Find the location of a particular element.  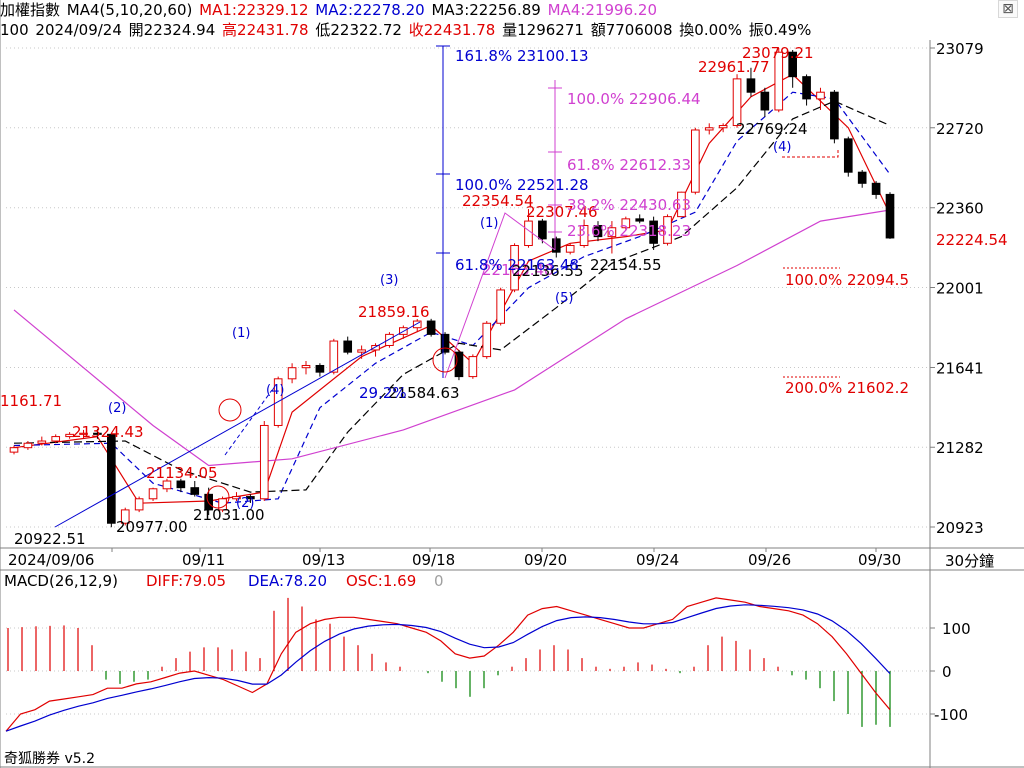

price-annotation: 29.2% is located at coordinates (383, 393).